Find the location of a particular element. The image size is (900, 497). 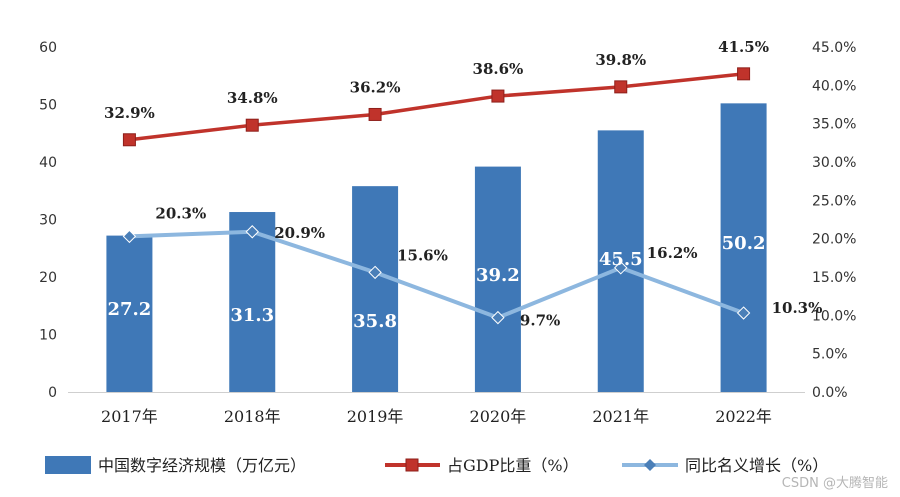

bar-value-label: 35.8 is located at coordinates (375, 321).